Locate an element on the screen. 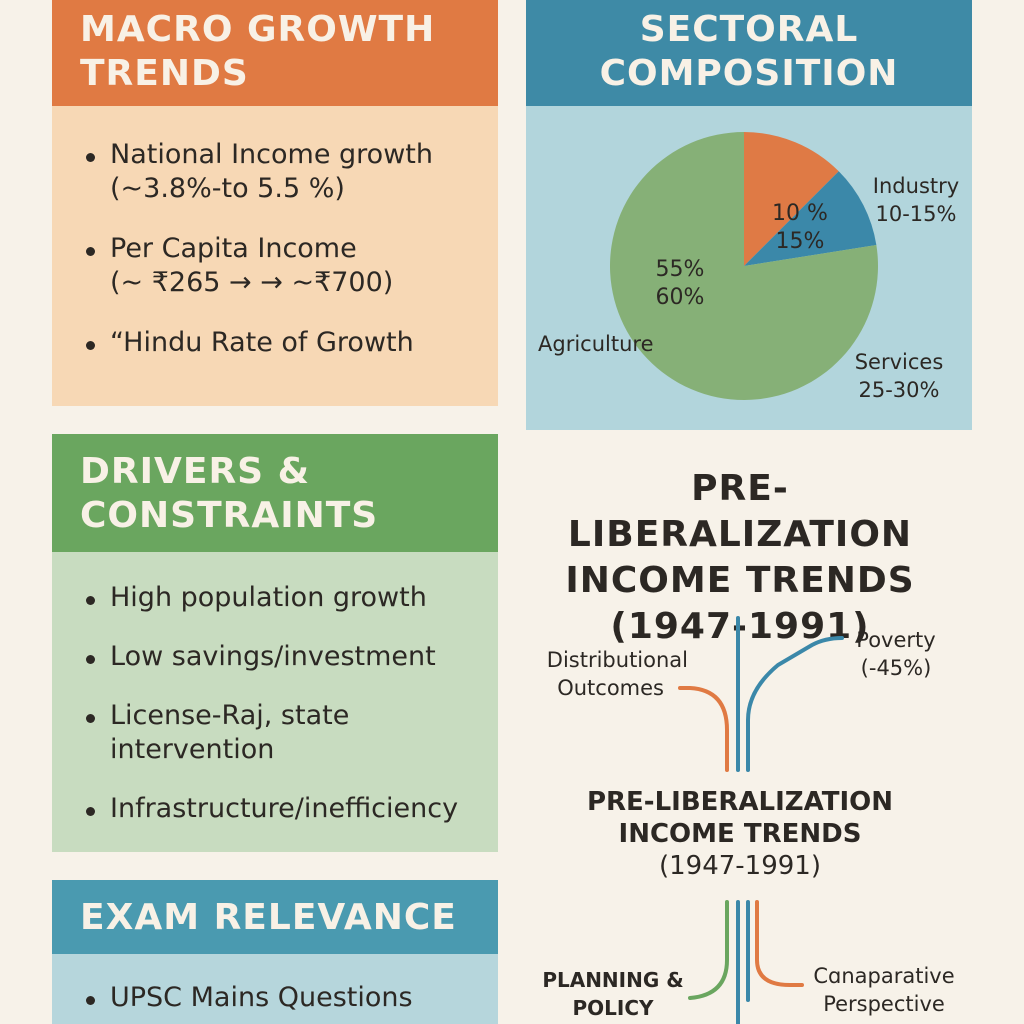  main-title-line-1: PRE-LIBERALIZATION is located at coordinates (740, 511).